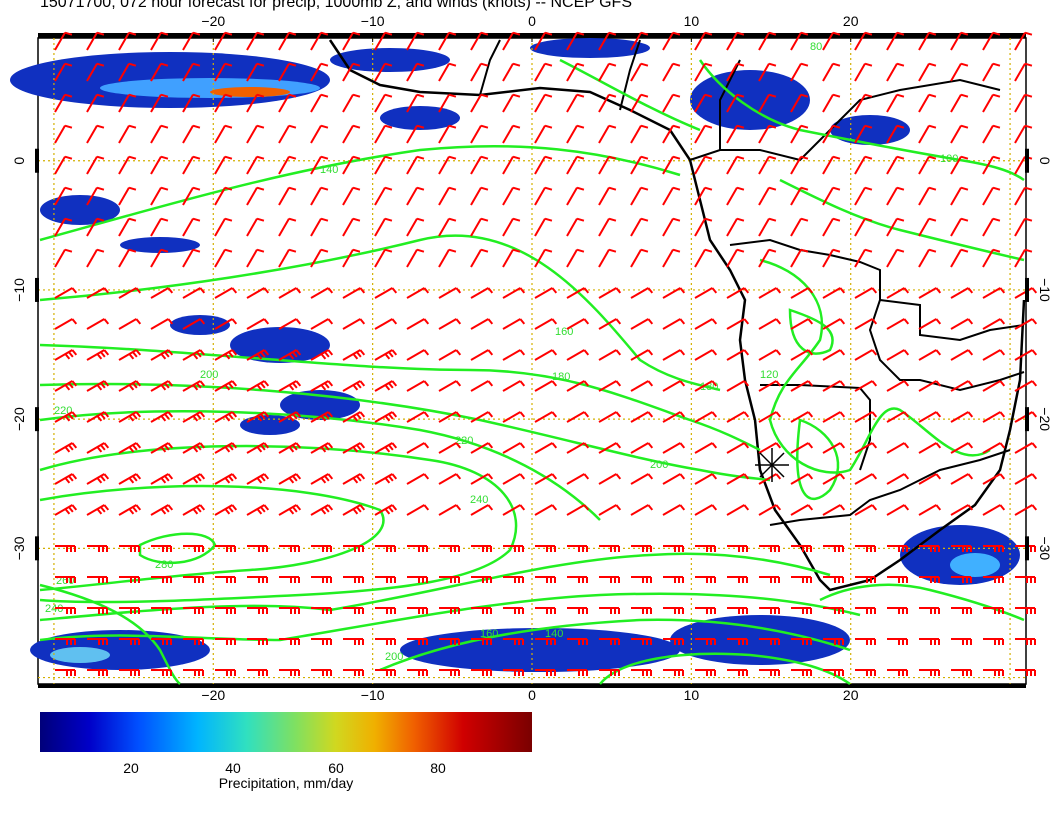 The width and height of the screenshot is (1056, 816). Describe the element at coordinates (692, 21) in the screenshot. I see `lon-tick-label: 10` at that location.